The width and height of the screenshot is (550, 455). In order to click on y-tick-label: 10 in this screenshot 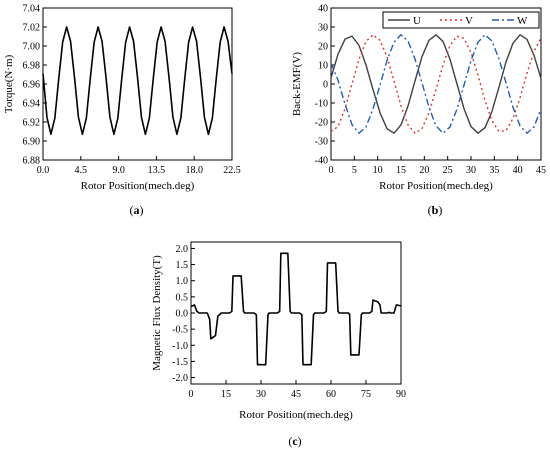, I will do `click(323, 66)`.